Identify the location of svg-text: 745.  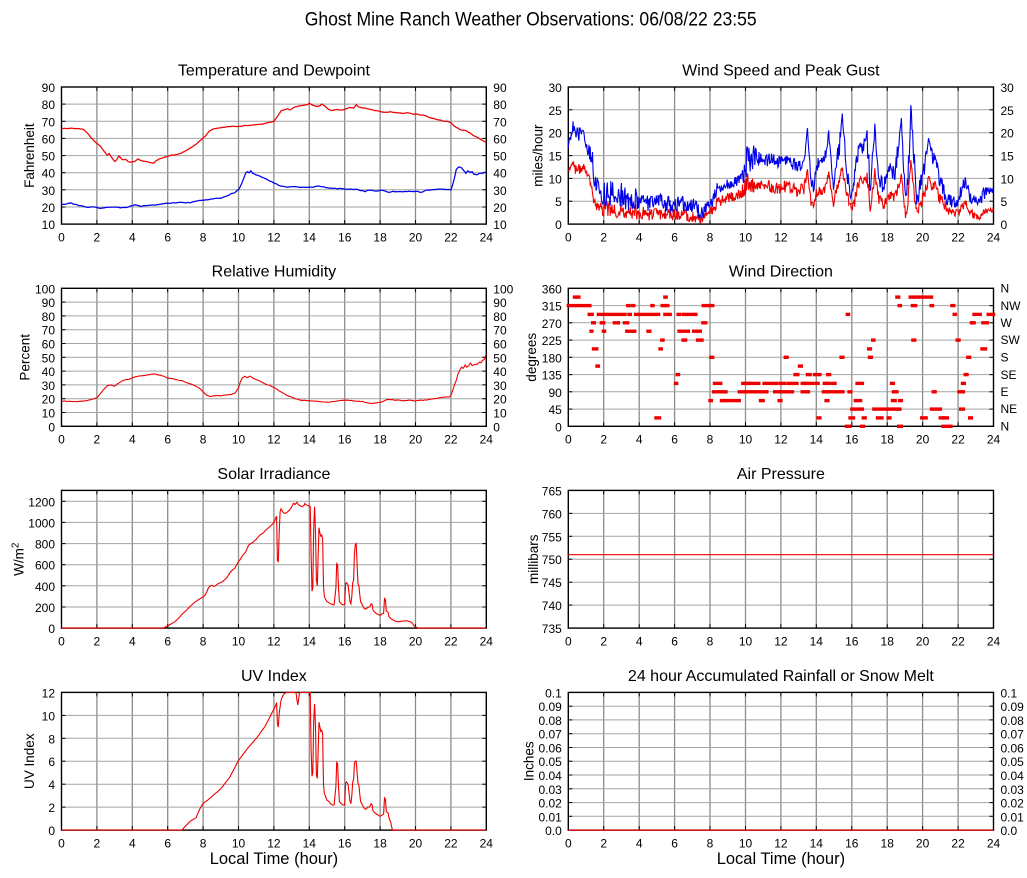
(552, 583).